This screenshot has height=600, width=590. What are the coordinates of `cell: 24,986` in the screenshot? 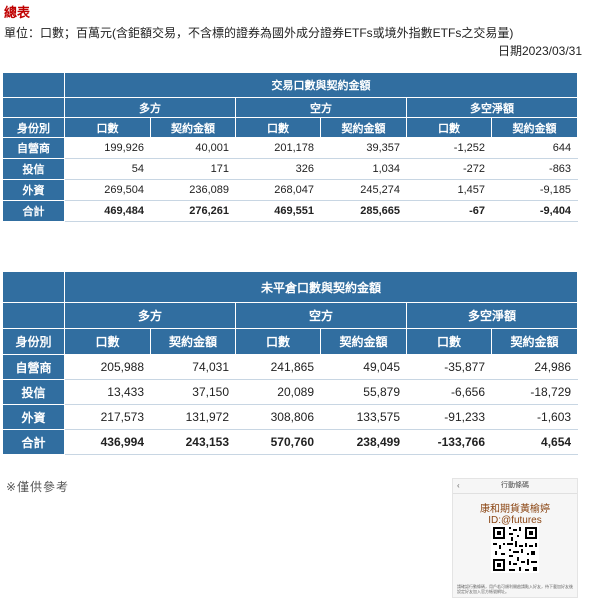 It's located at (534, 367).